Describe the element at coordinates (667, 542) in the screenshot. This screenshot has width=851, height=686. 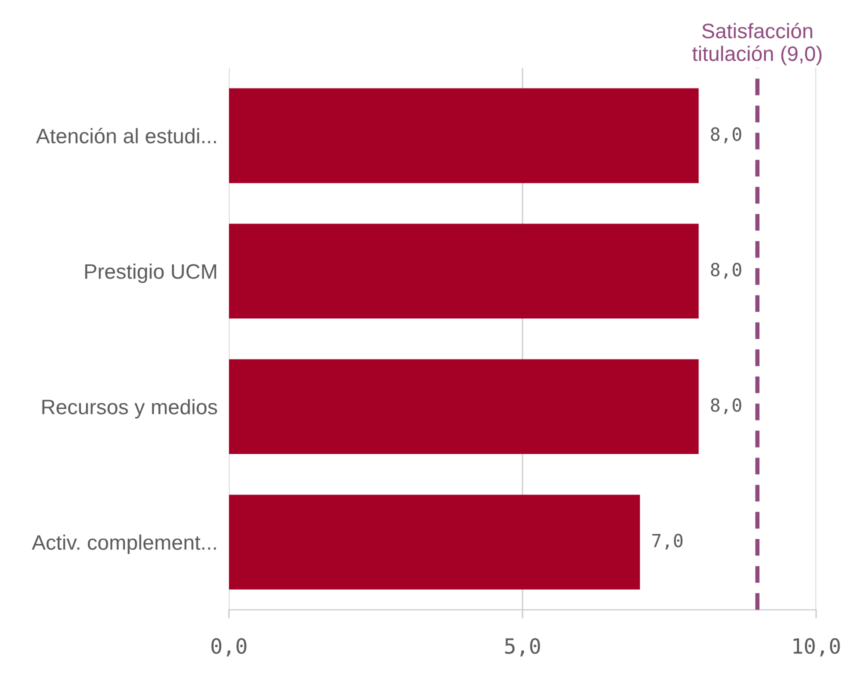
I see `data-label: 7,0` at that location.